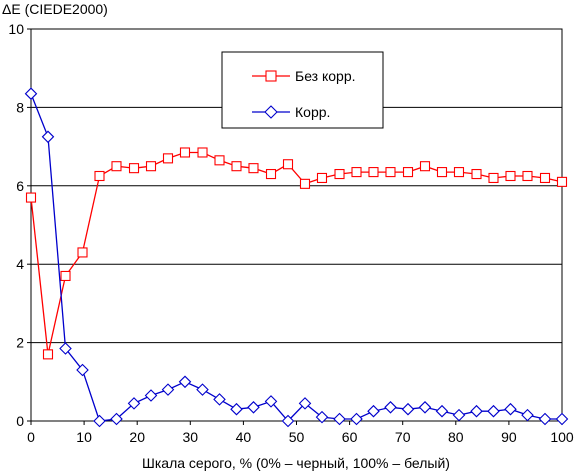  What do you see at coordinates (191, 437) in the screenshot?
I see `x-tick-label: 30` at bounding box center [191, 437].